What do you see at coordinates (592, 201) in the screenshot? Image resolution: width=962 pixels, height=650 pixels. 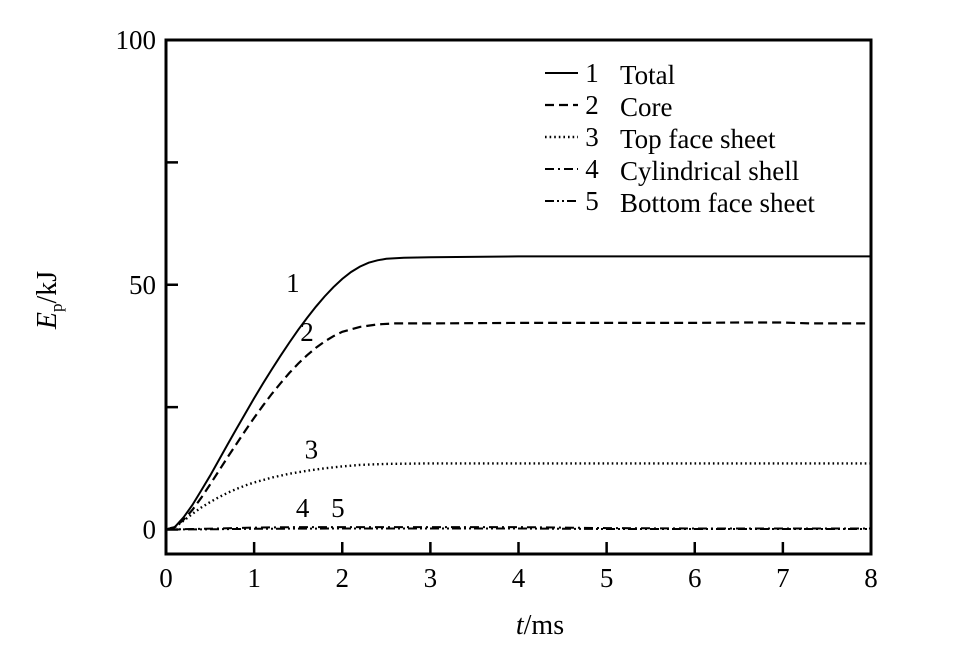 I see `legend-number-5: 5` at bounding box center [592, 201].